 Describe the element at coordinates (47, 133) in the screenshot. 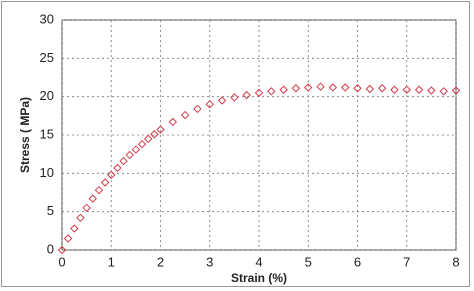

I see `y-tick-label: 15` at that location.